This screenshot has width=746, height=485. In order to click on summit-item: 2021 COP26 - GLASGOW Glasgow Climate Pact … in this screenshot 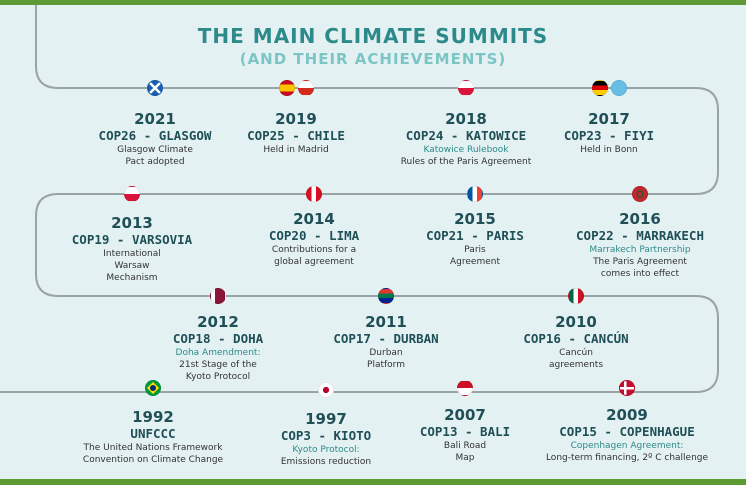, I will do `click(155, 139)`.